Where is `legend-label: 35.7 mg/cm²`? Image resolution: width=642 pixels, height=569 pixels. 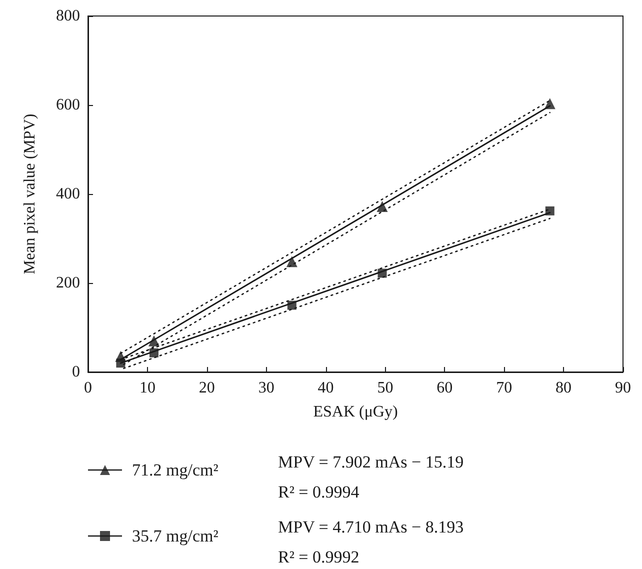 legend-label: 35.7 mg/cm² is located at coordinates (175, 536).